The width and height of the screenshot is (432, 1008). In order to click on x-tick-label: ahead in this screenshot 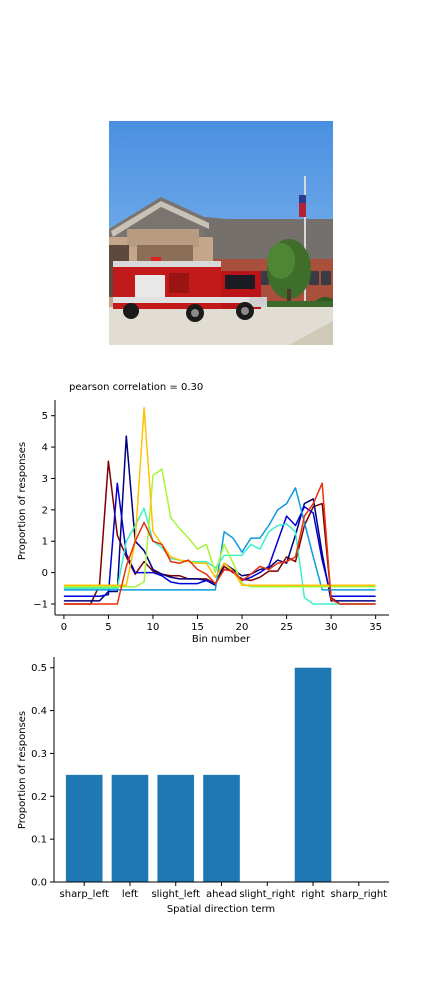, I will do `click(221, 894)`.